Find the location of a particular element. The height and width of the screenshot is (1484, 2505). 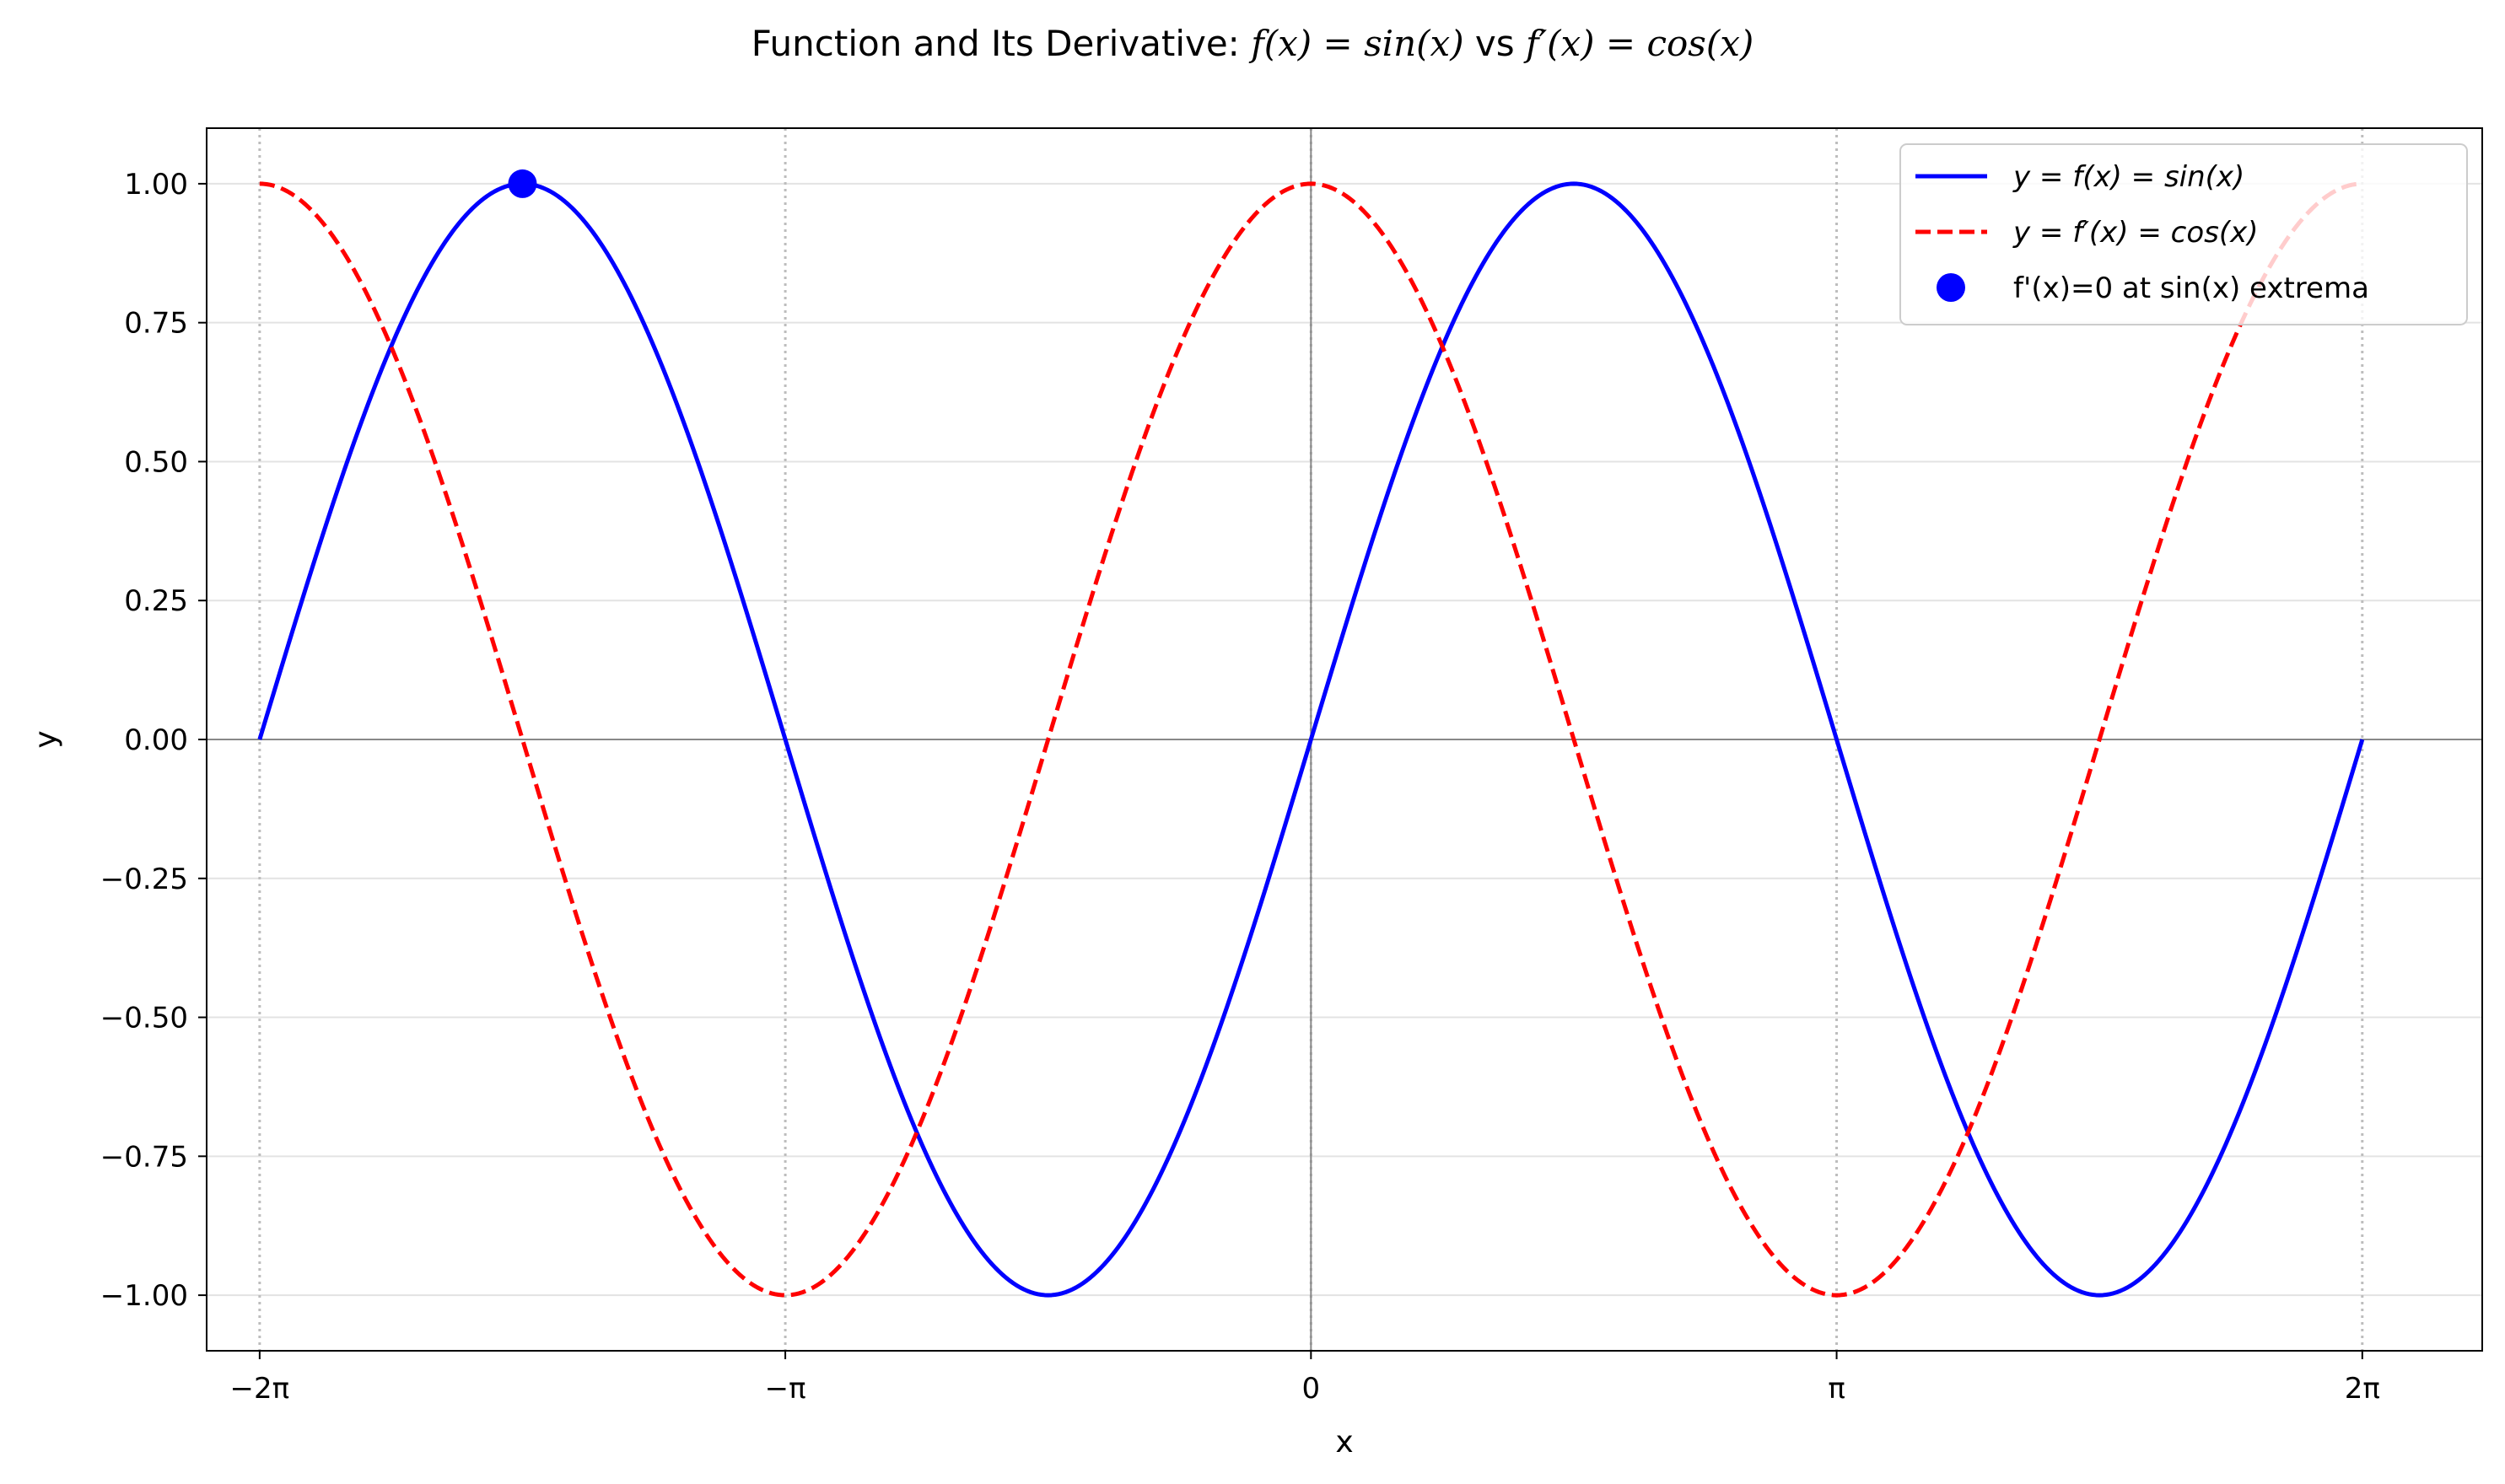

x-axis-ticks: −2π −π 0 π 2π is located at coordinates (1305, 1378).